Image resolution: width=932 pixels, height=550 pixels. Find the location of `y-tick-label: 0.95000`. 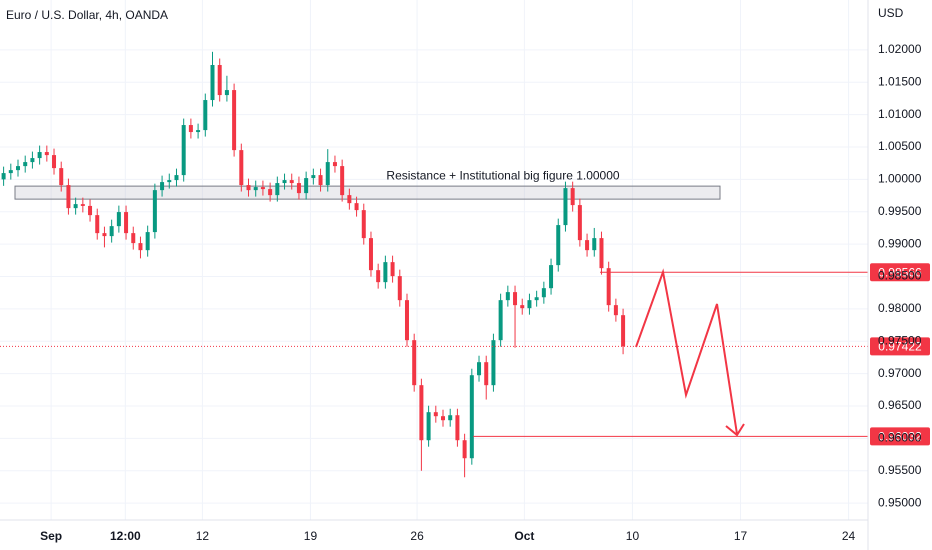

y-tick-label: 0.95000 is located at coordinates (900, 502).